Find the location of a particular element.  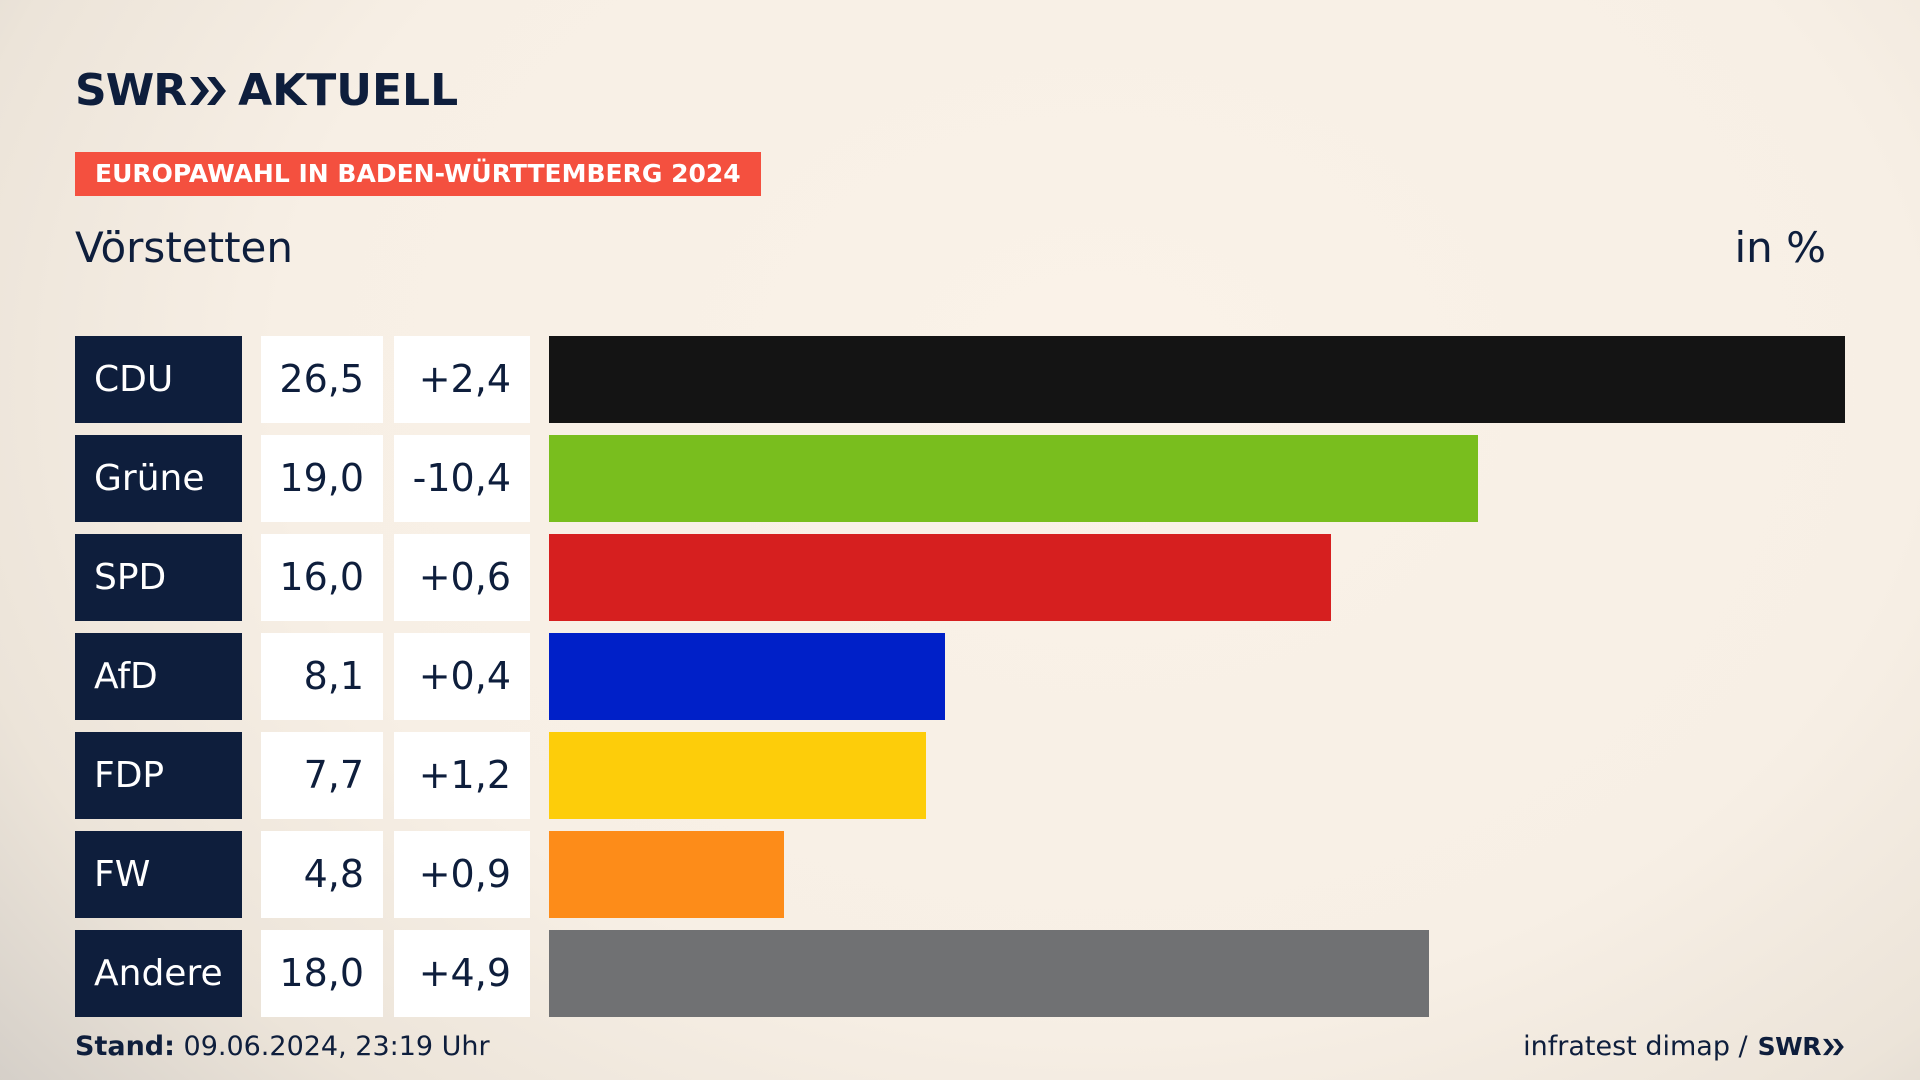

result-row: AfD 8,1 +0,4 is located at coordinates (960, 676).